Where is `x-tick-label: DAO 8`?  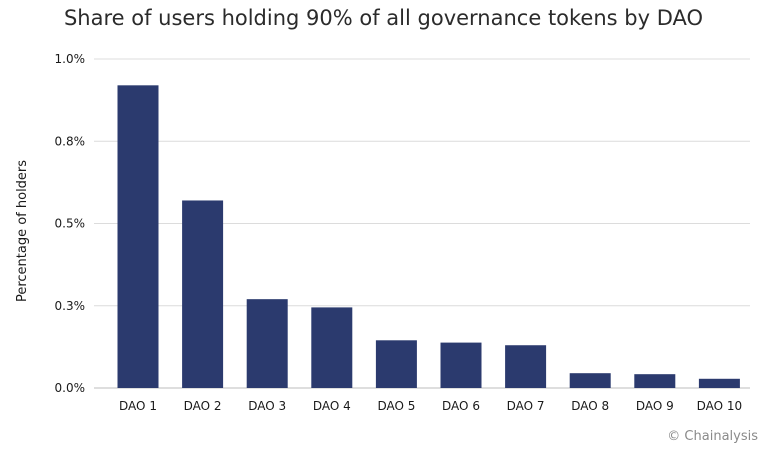 x-tick-label: DAO 8 is located at coordinates (590, 406).